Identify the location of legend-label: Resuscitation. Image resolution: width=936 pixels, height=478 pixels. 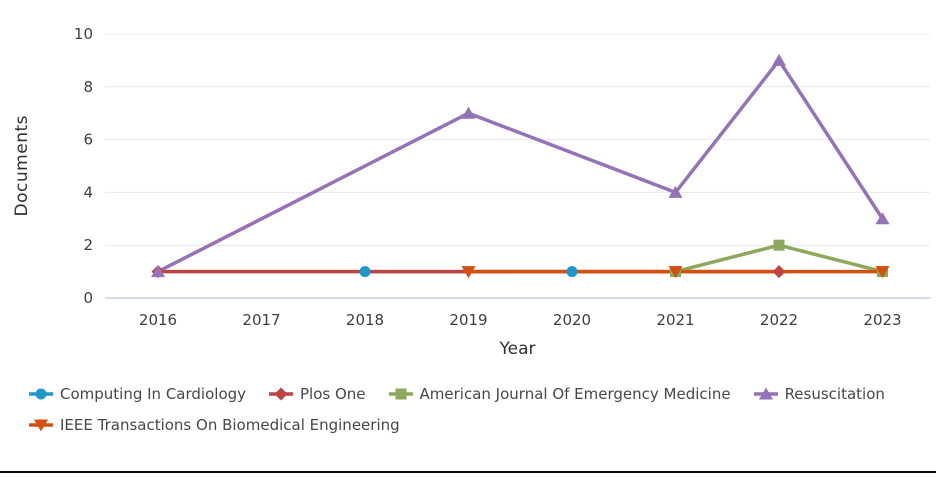
(834, 394).